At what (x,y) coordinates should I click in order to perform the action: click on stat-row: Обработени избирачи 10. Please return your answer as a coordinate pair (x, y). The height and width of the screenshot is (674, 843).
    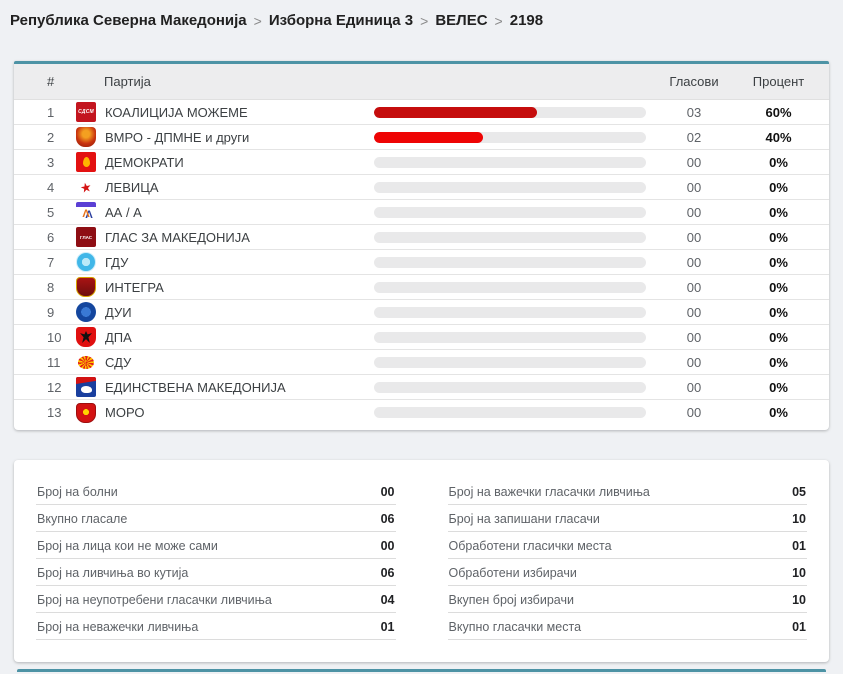
    Looking at the image, I should click on (627, 572).